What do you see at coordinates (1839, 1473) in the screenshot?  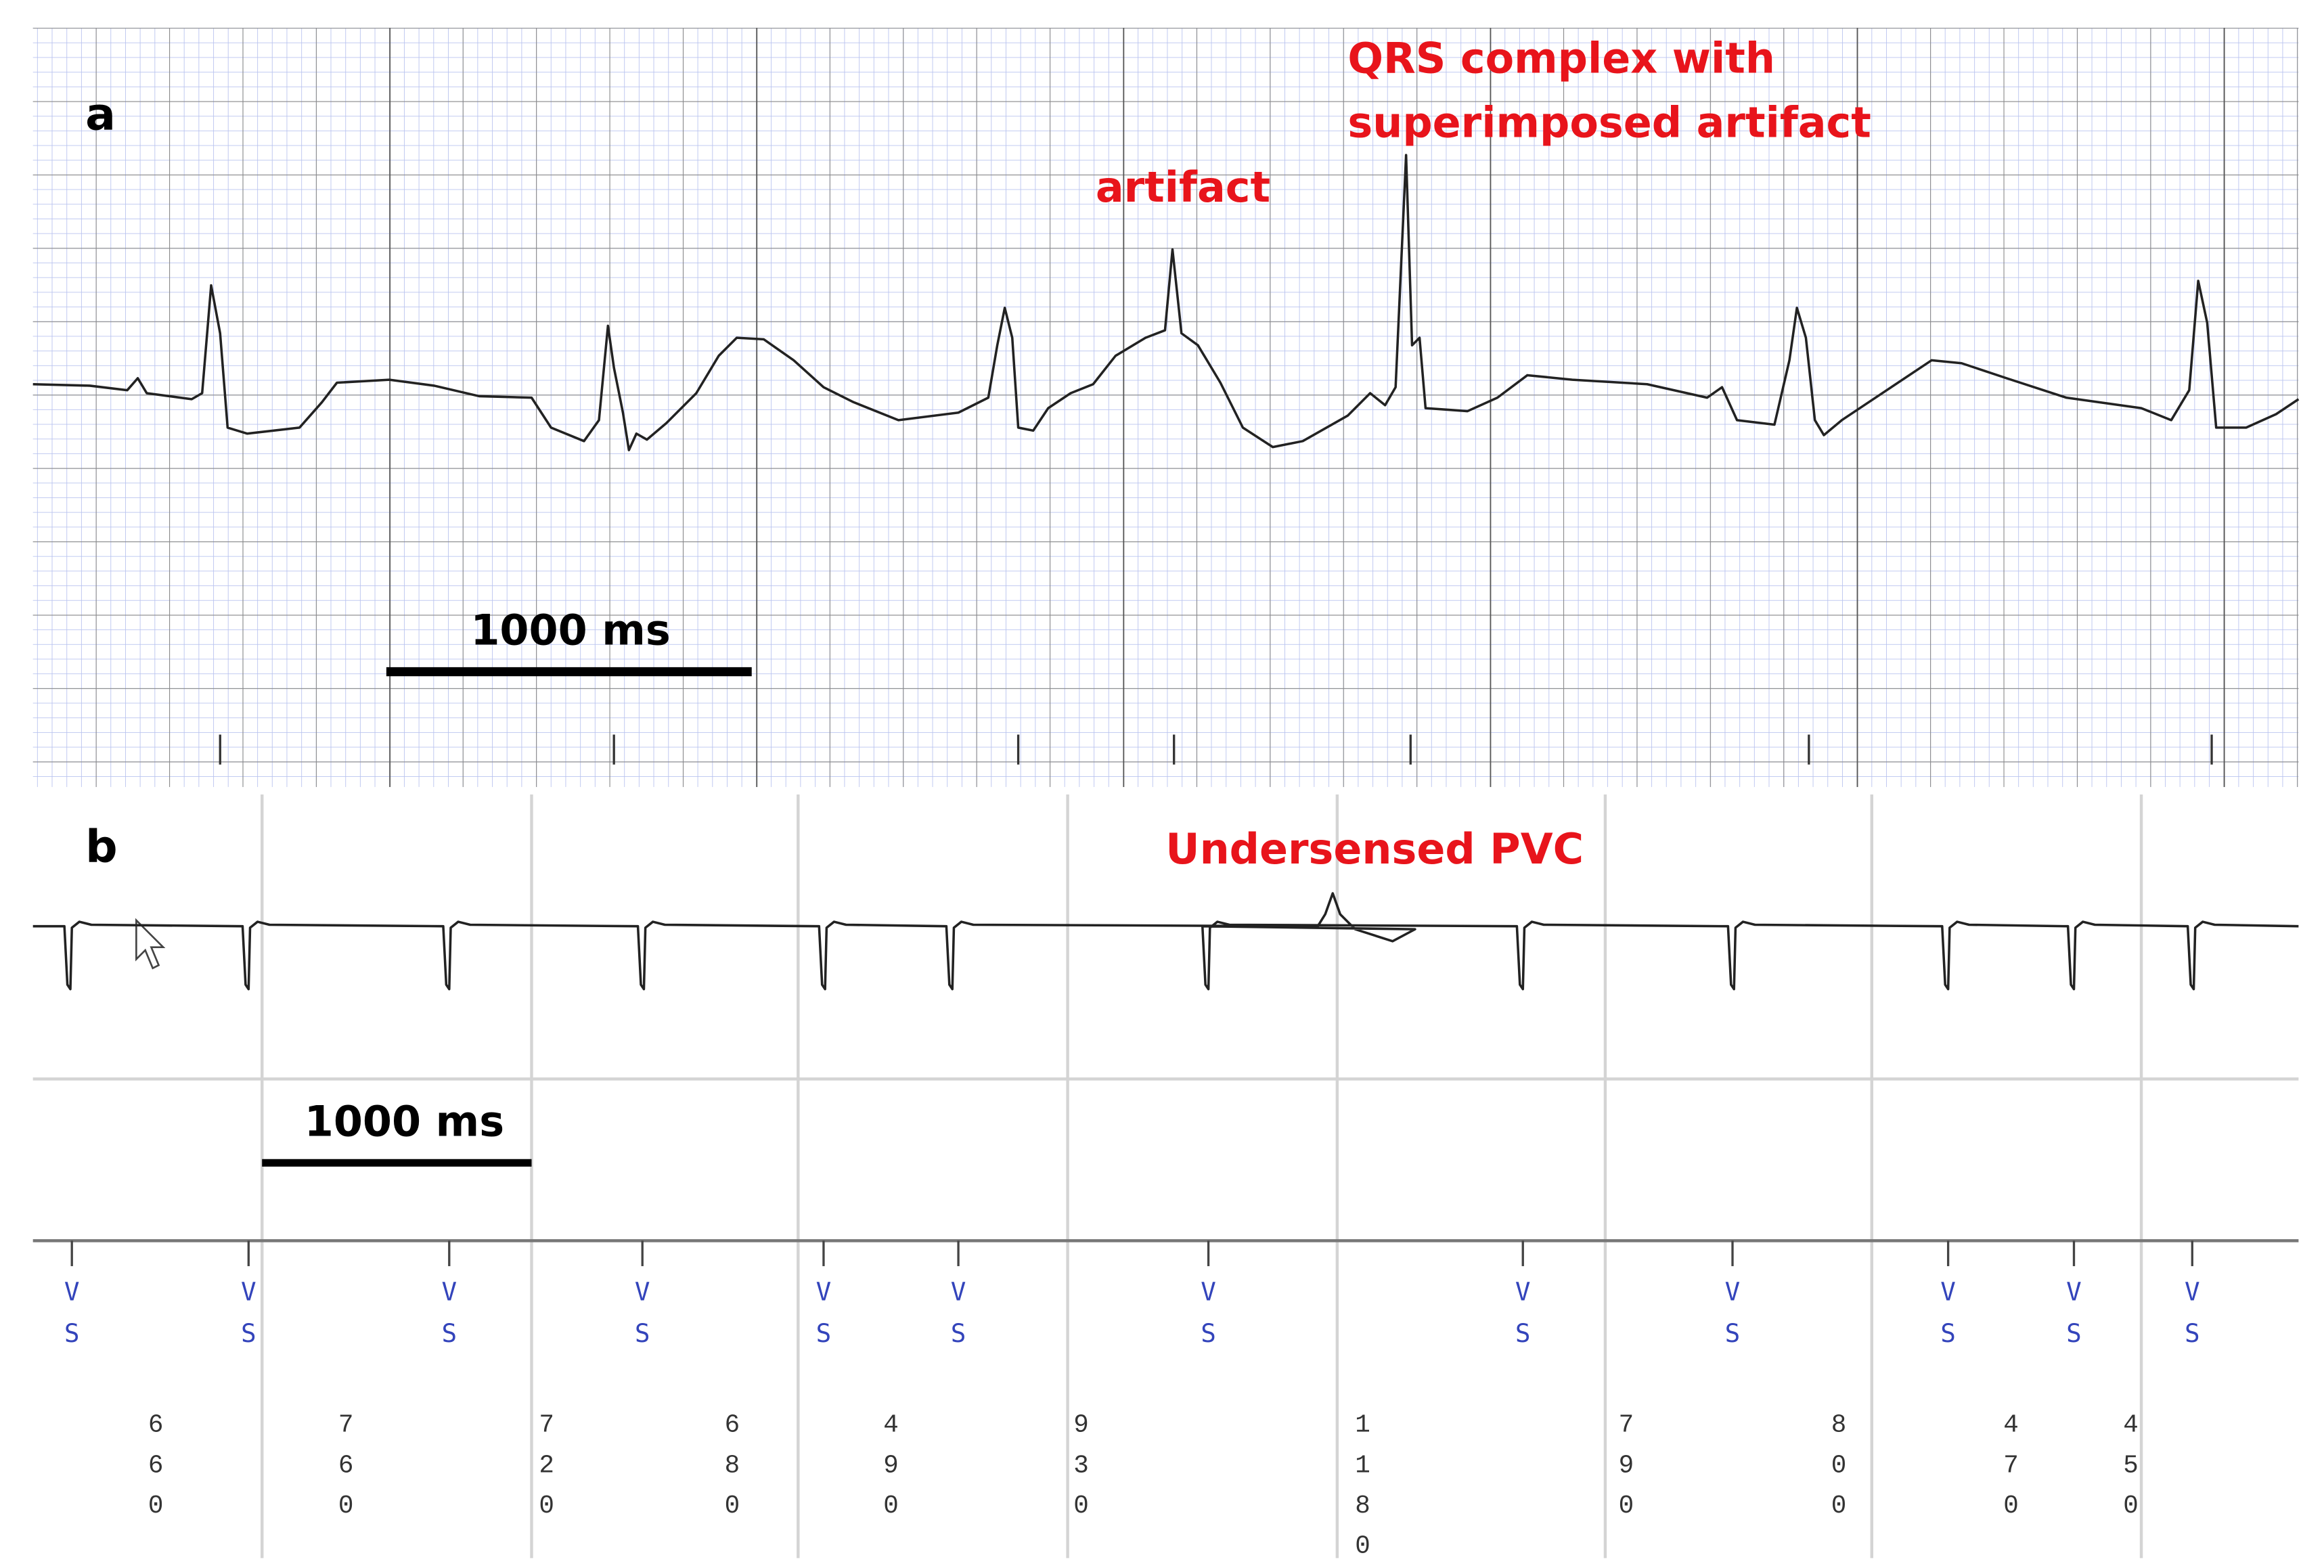 I see `interval-label: 800` at bounding box center [1839, 1473].